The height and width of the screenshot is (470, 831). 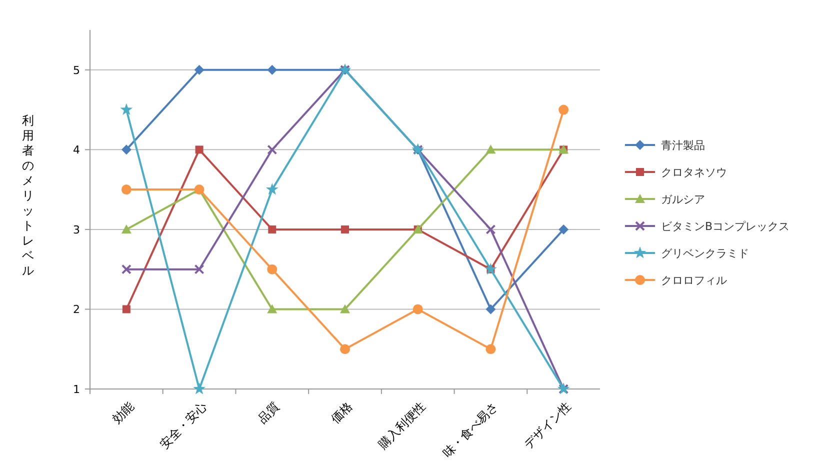 What do you see at coordinates (470, 429) in the screenshot?
I see `x-tick-label: 味・食べ易さ` at bounding box center [470, 429].